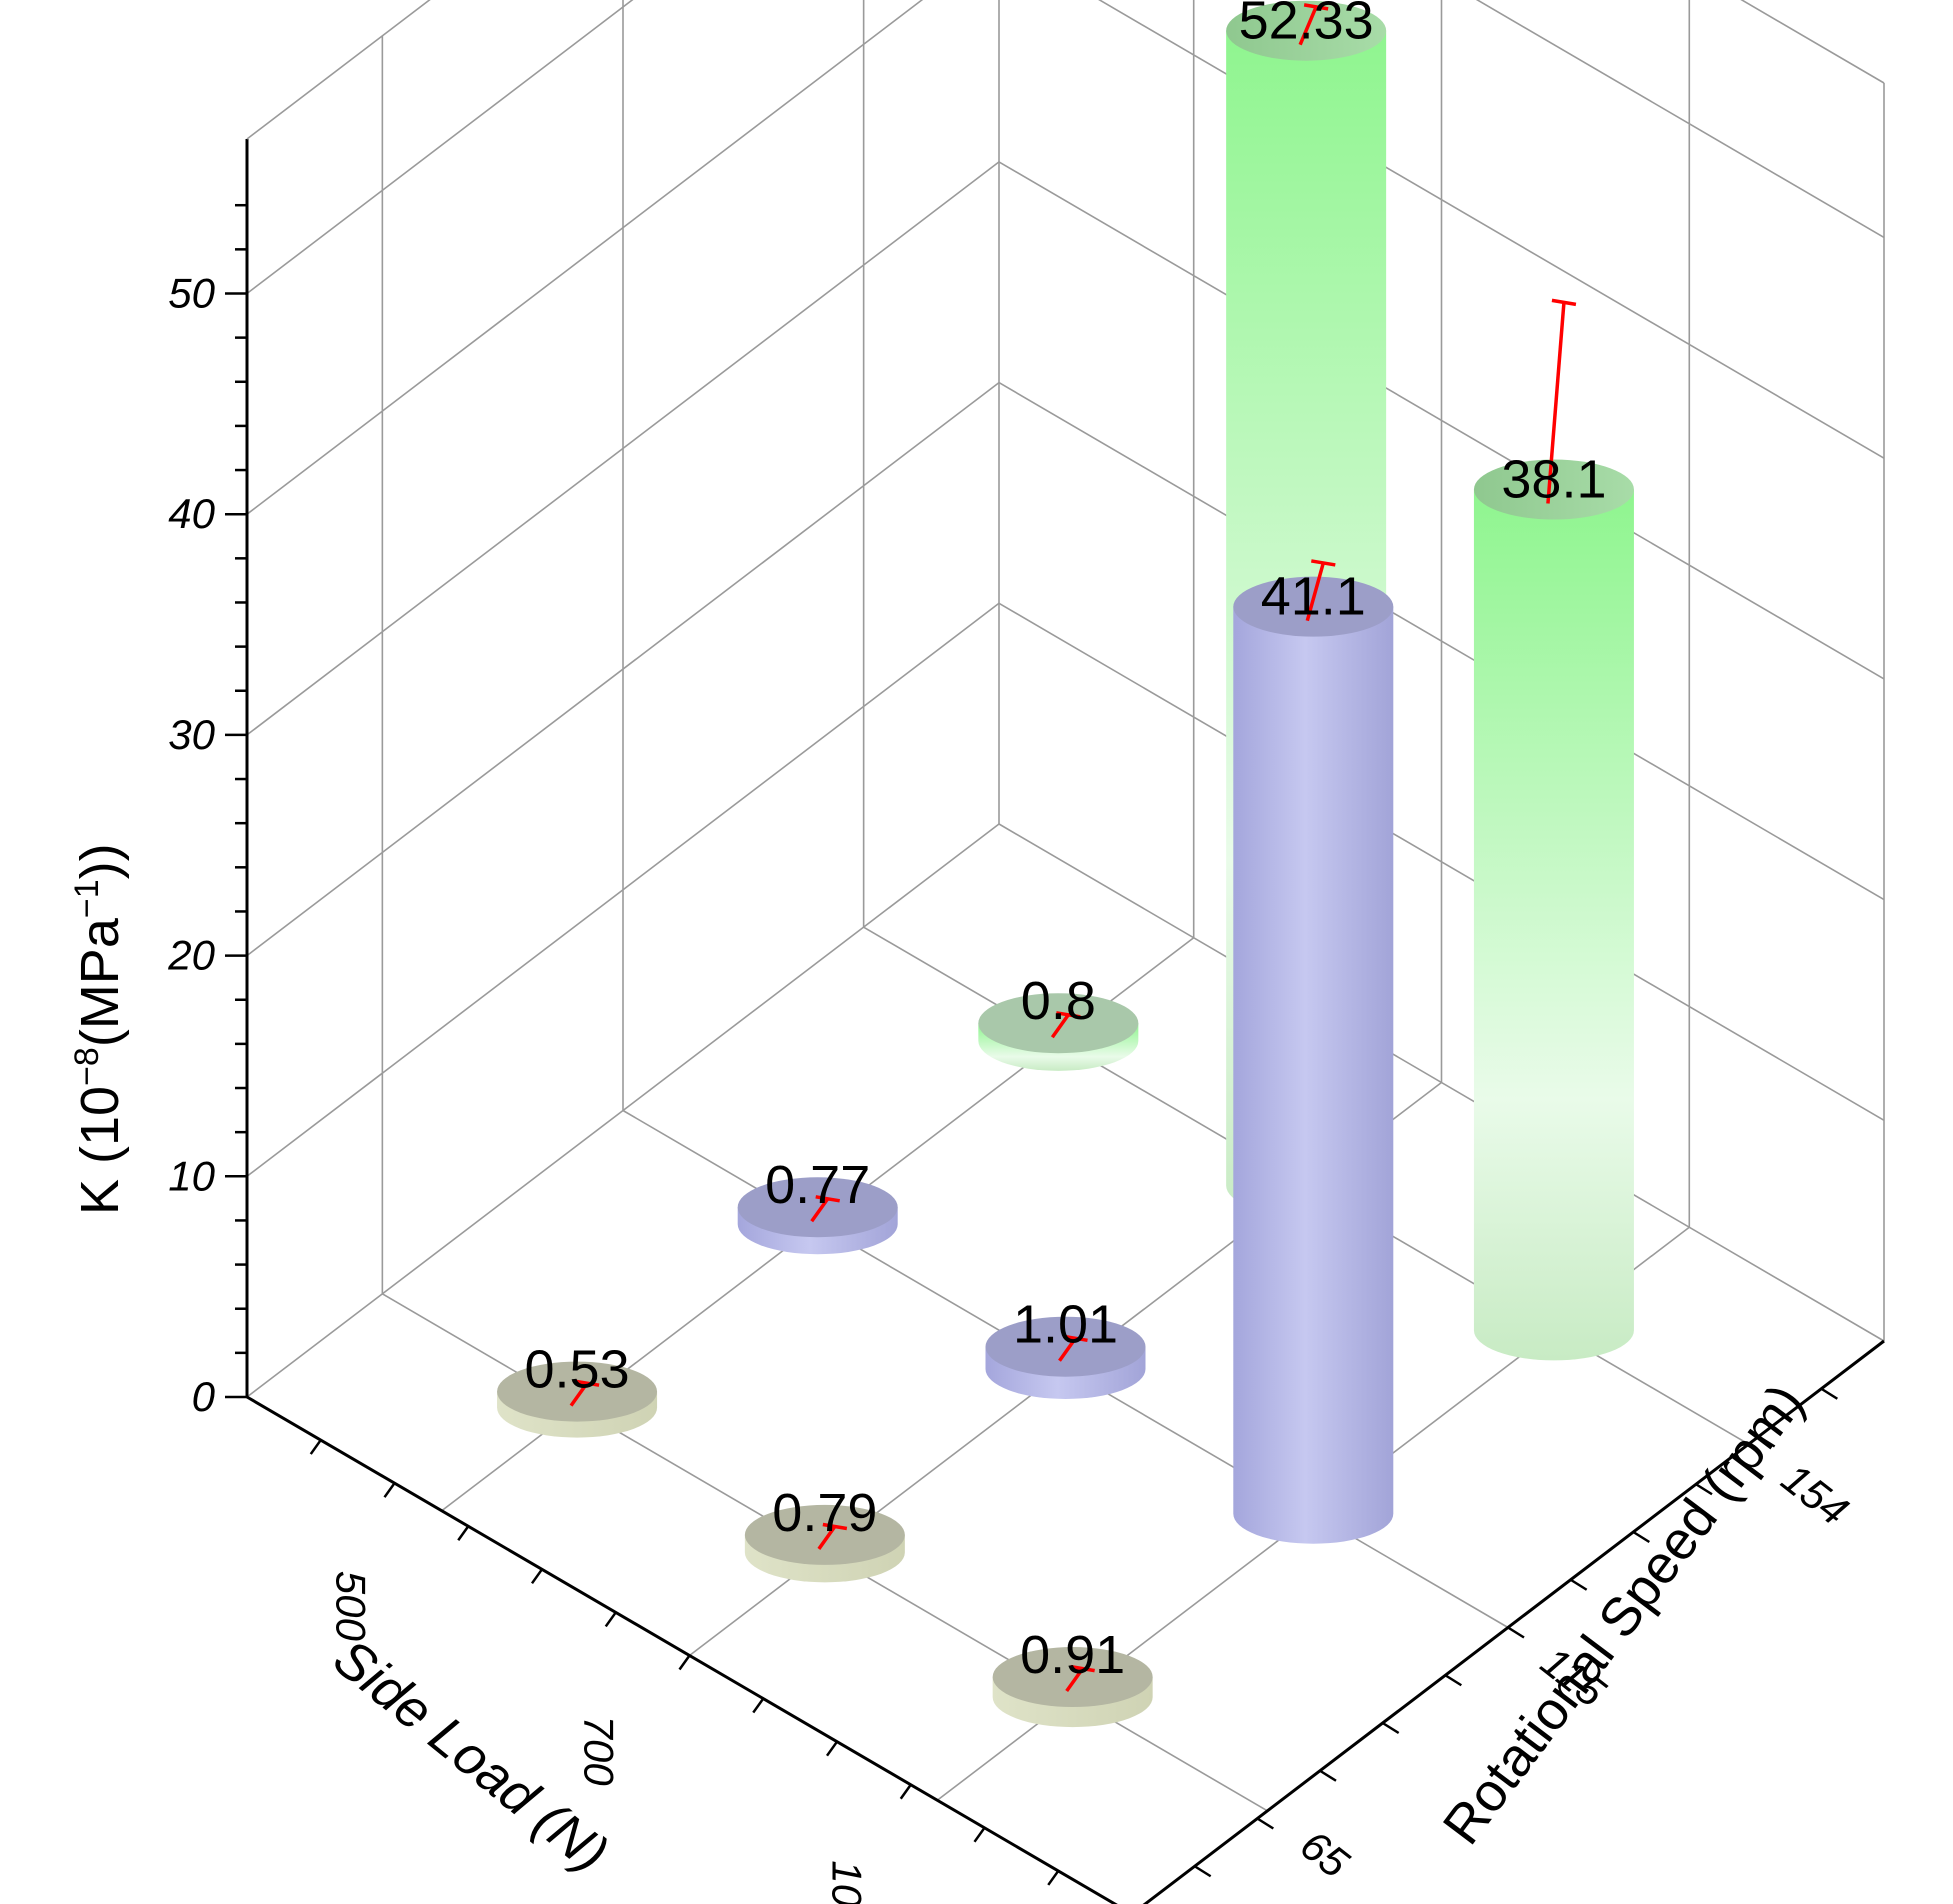 The height and width of the screenshot is (1904, 1953). What do you see at coordinates (1815, 1494) in the screenshot?
I see `y-tick-label: 154` at bounding box center [1815, 1494].